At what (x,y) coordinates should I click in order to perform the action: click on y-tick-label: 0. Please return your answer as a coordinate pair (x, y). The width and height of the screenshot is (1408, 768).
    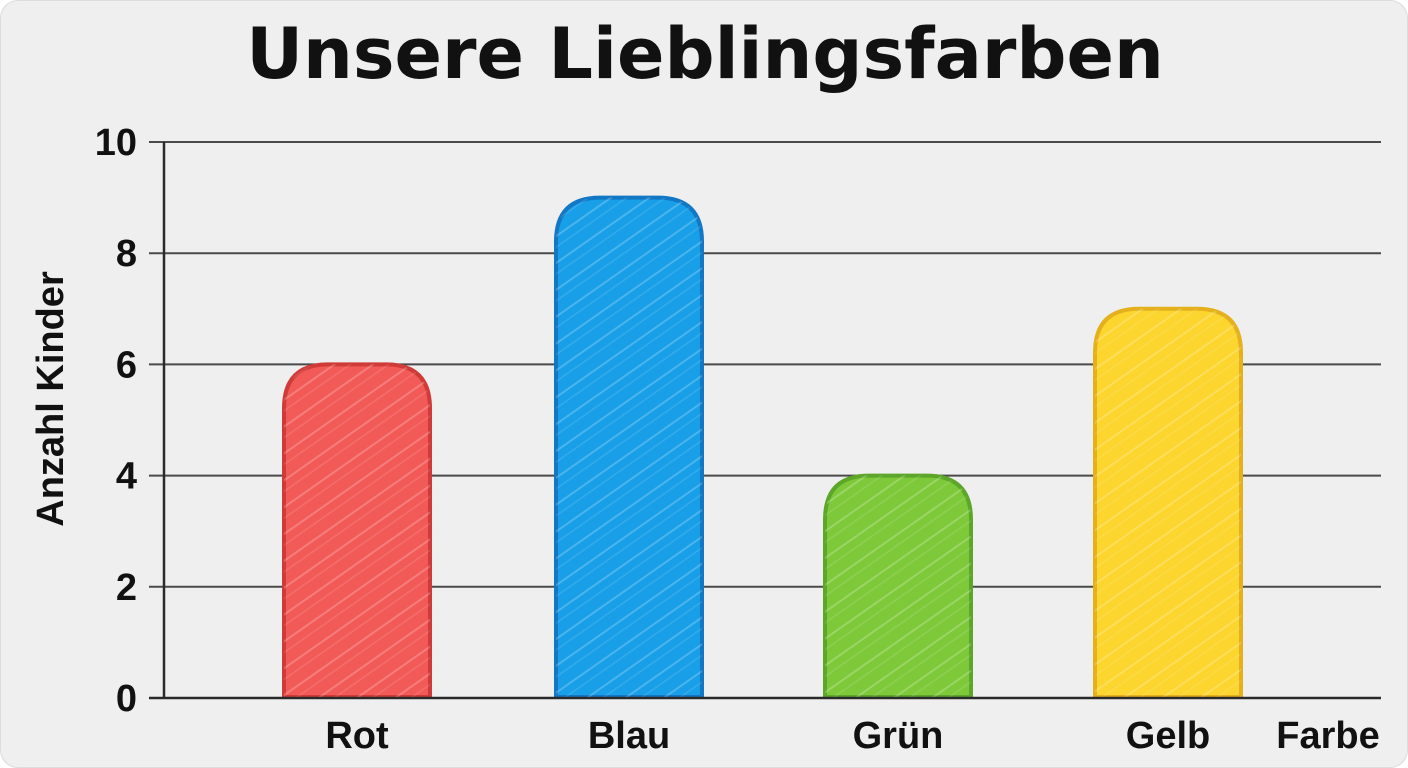
    Looking at the image, I should click on (126, 699).